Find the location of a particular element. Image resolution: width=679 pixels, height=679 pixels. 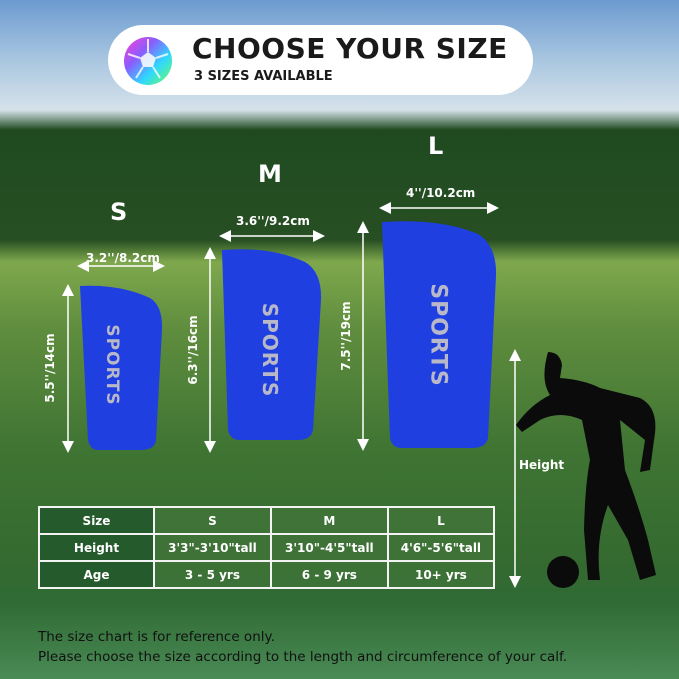

table-row: Age 3 - 5 yrs 6 - 9 yrs 10+ yrs is located at coordinates (267, 574).